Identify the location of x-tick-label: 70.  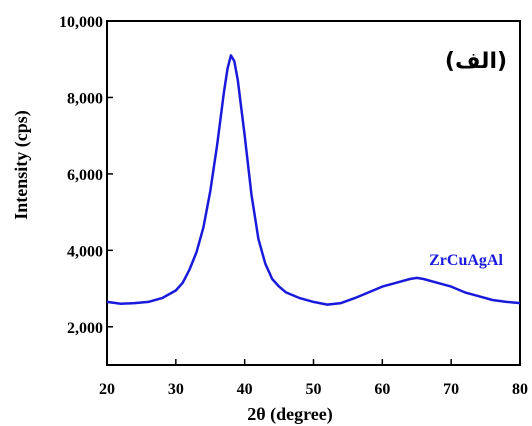
(451, 389).